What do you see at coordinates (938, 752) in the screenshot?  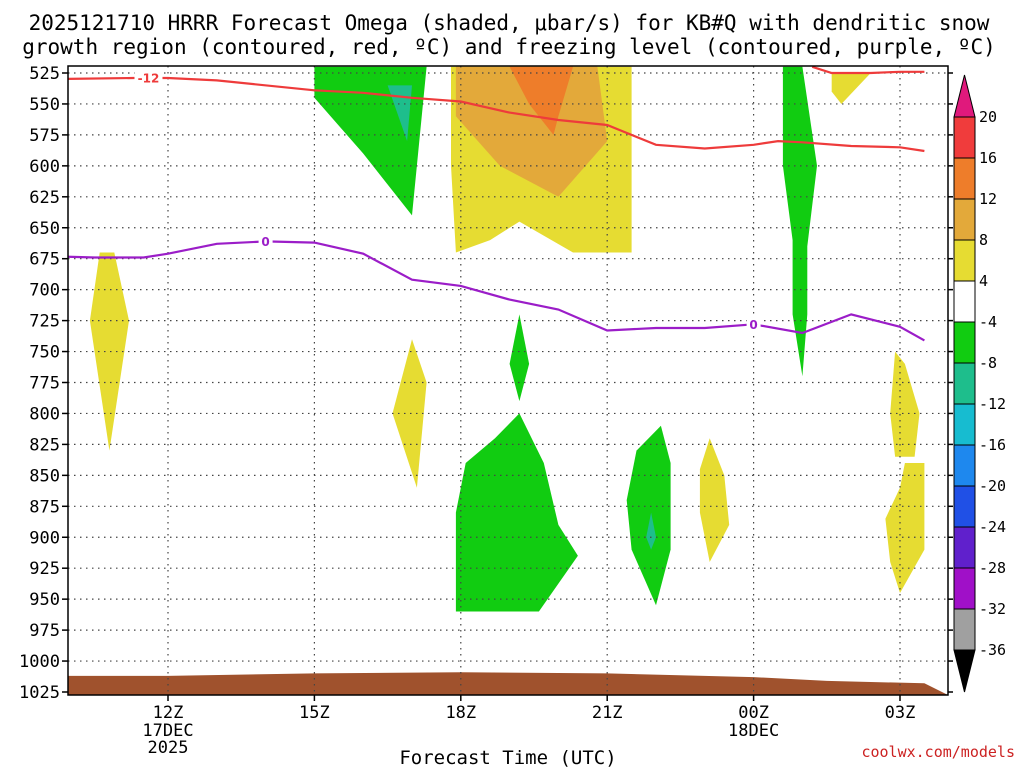 I see `credit-text: coolwx.com/models` at bounding box center [938, 752].